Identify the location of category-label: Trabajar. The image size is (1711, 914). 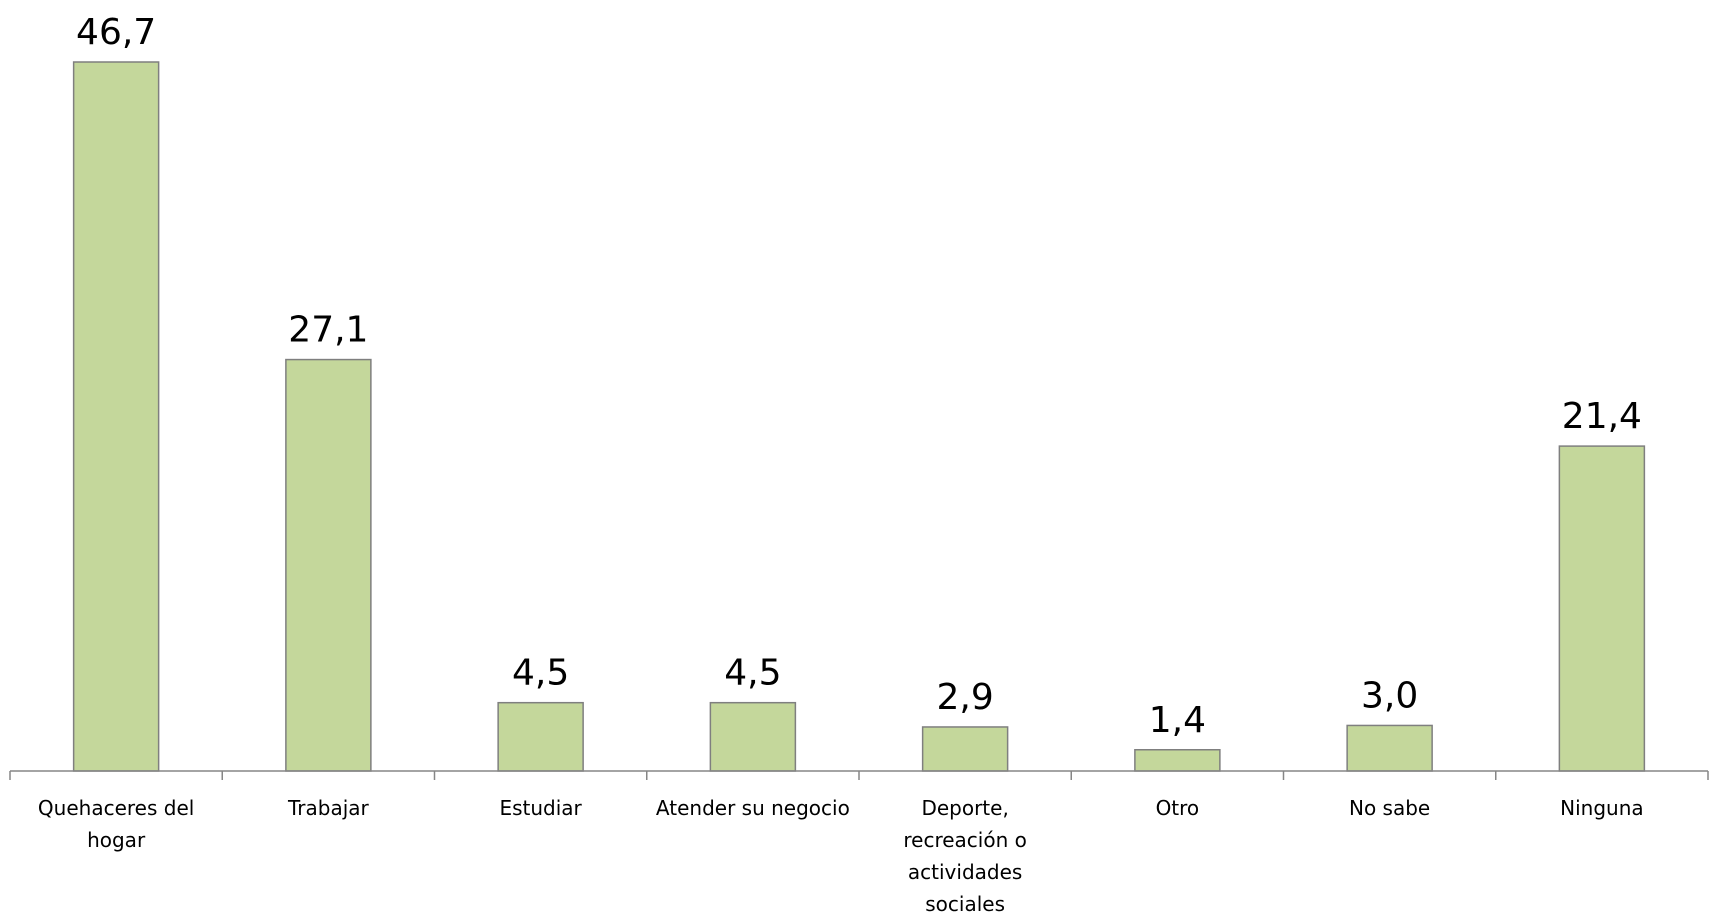
(328, 808).